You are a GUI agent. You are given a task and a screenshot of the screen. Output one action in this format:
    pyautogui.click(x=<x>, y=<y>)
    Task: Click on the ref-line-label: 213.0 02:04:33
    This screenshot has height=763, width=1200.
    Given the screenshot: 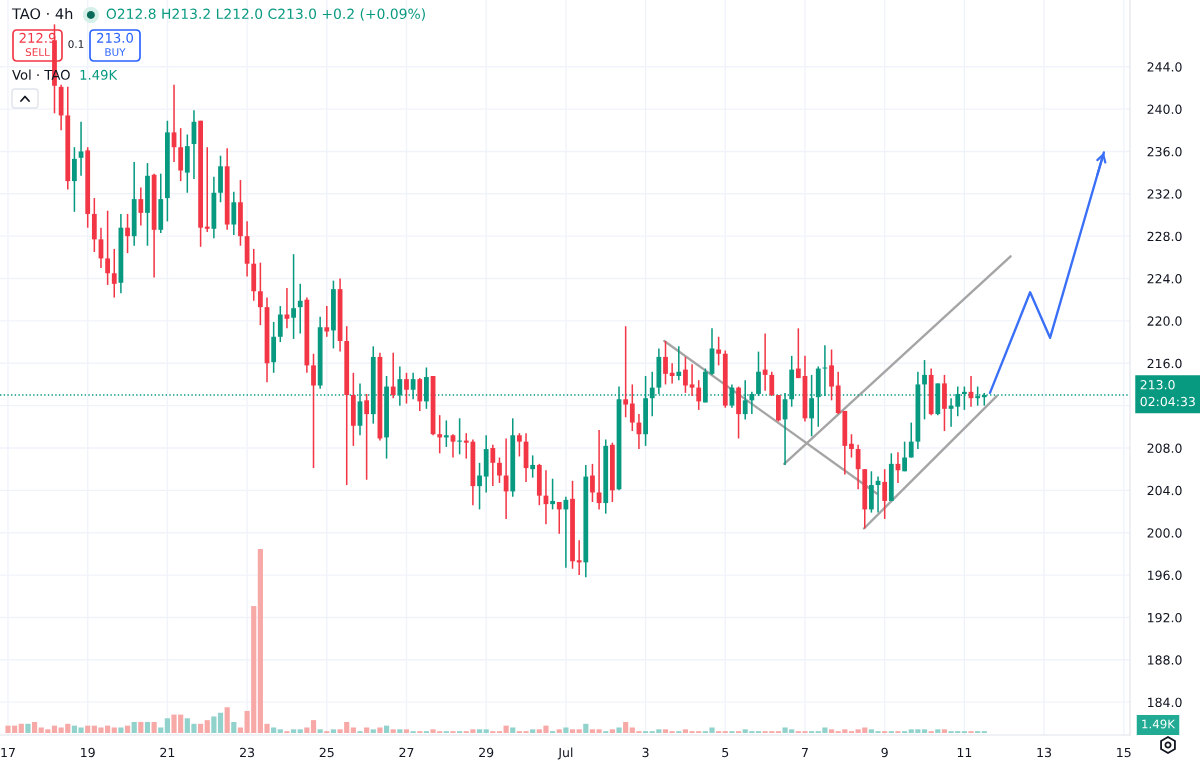 What is the action you would take?
    pyautogui.click(x=1167, y=393)
    